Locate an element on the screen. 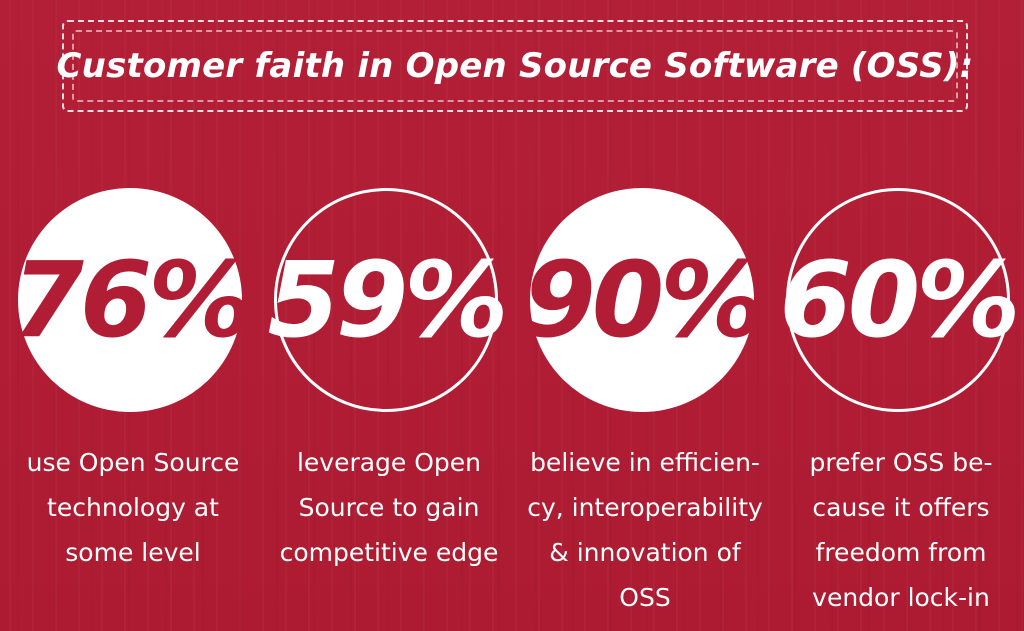 This screenshot has height=631, width=1024. stat-description-3-line-1: believe in efficien- is located at coordinates (645, 462).